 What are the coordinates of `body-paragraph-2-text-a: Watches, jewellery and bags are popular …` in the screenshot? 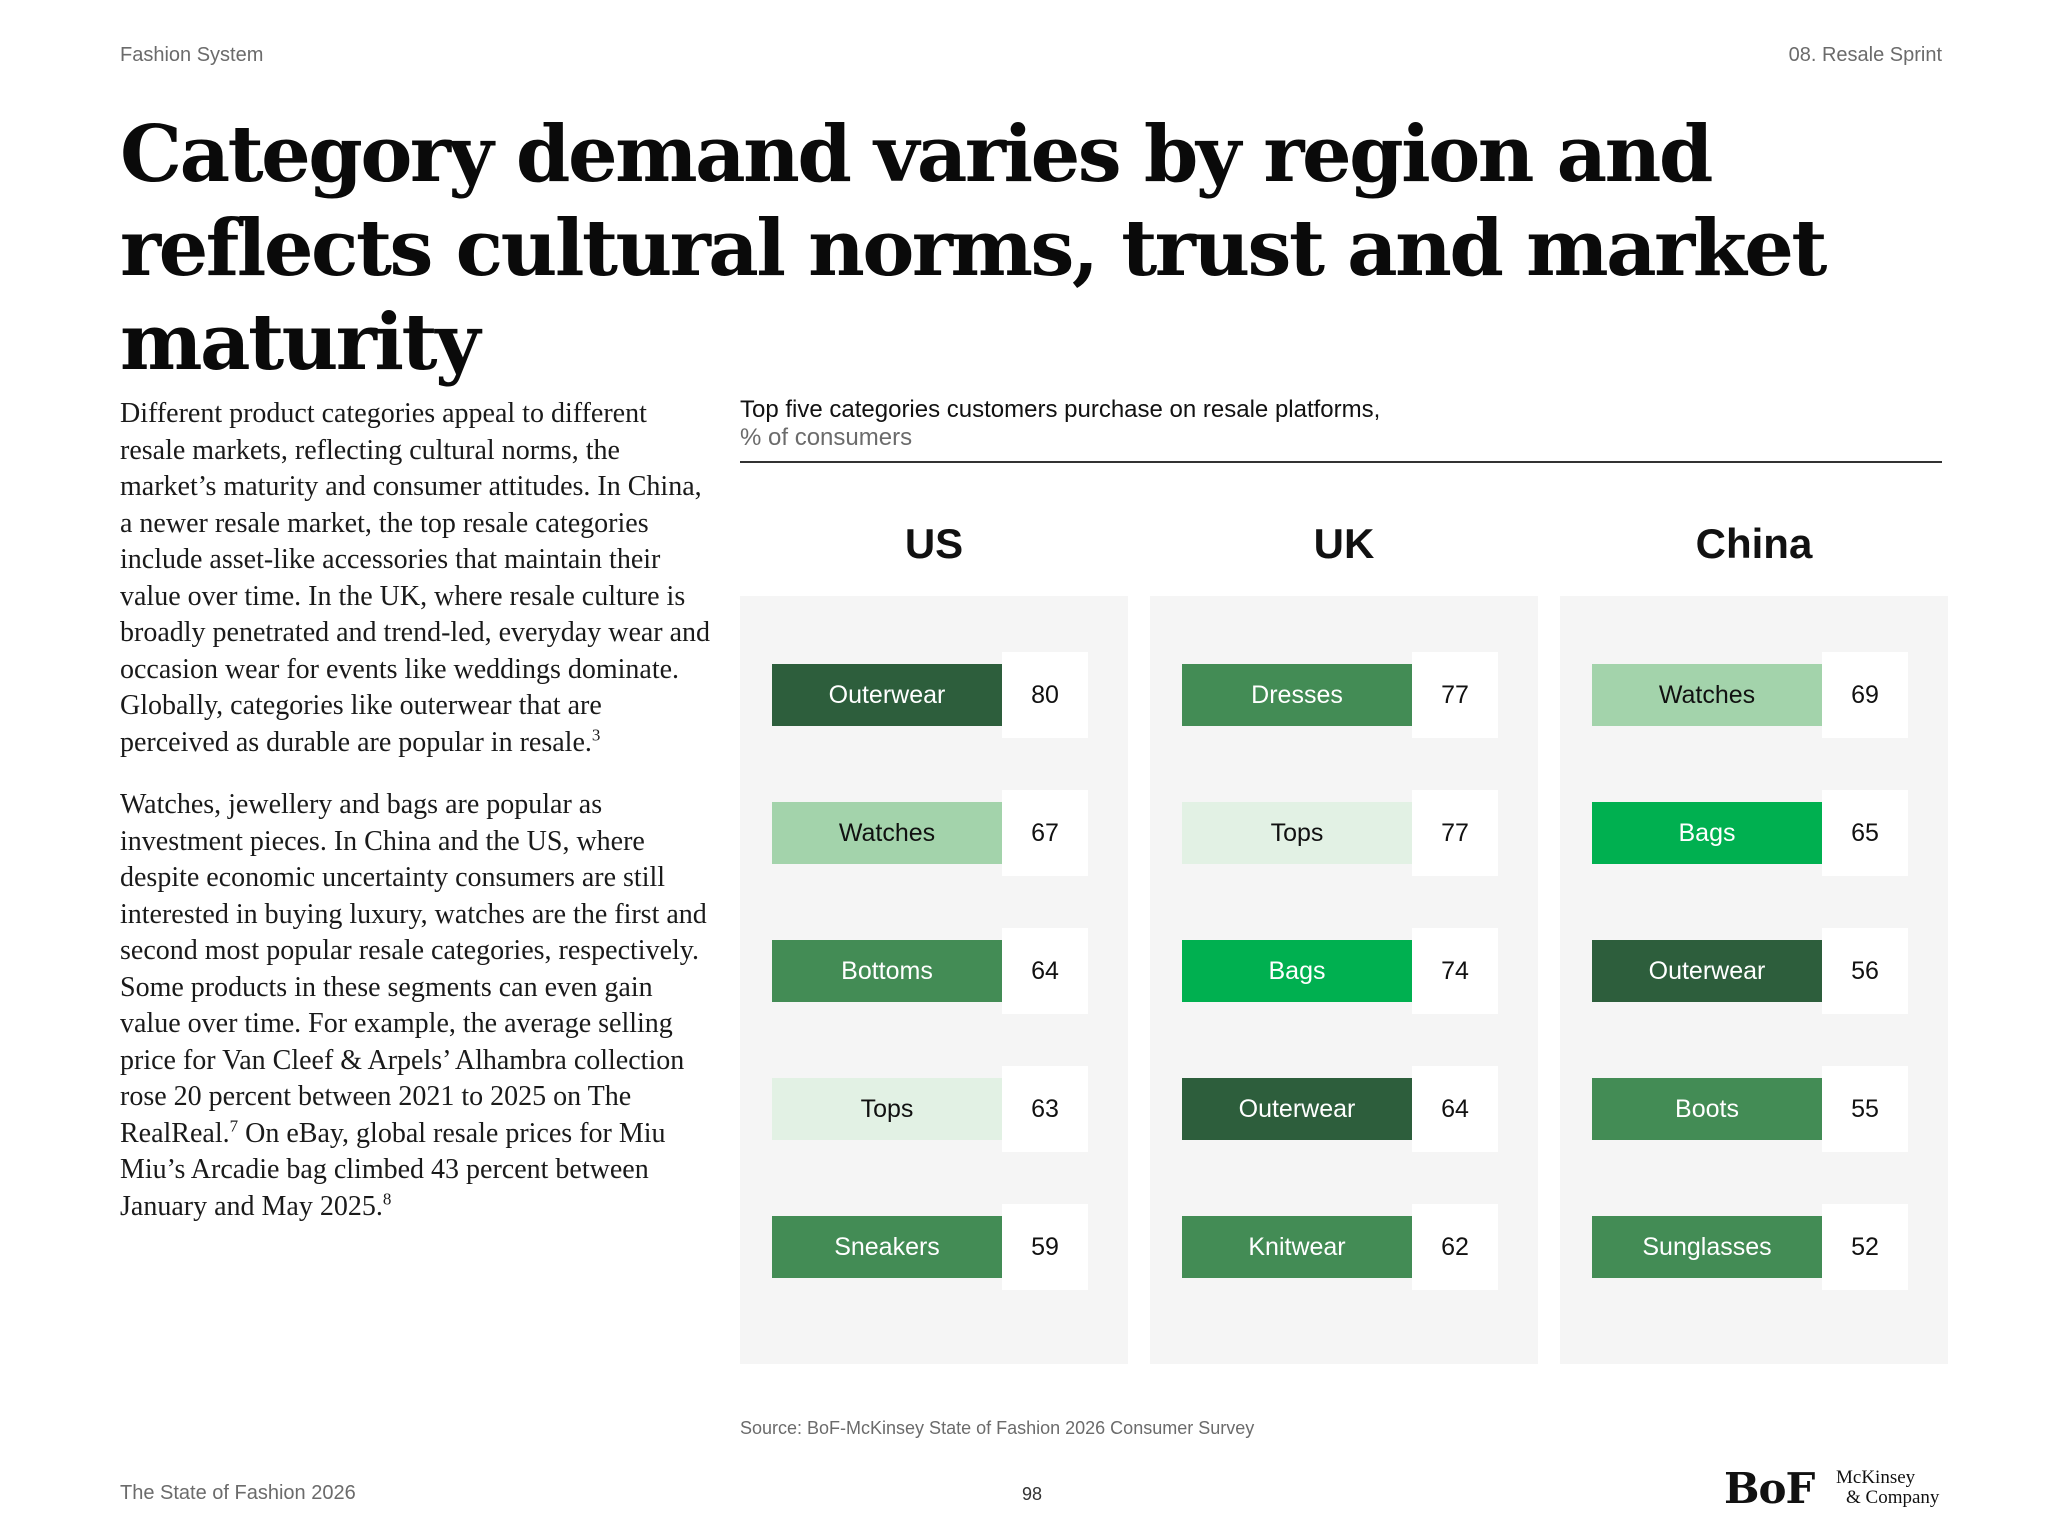 It's located at (413, 969).